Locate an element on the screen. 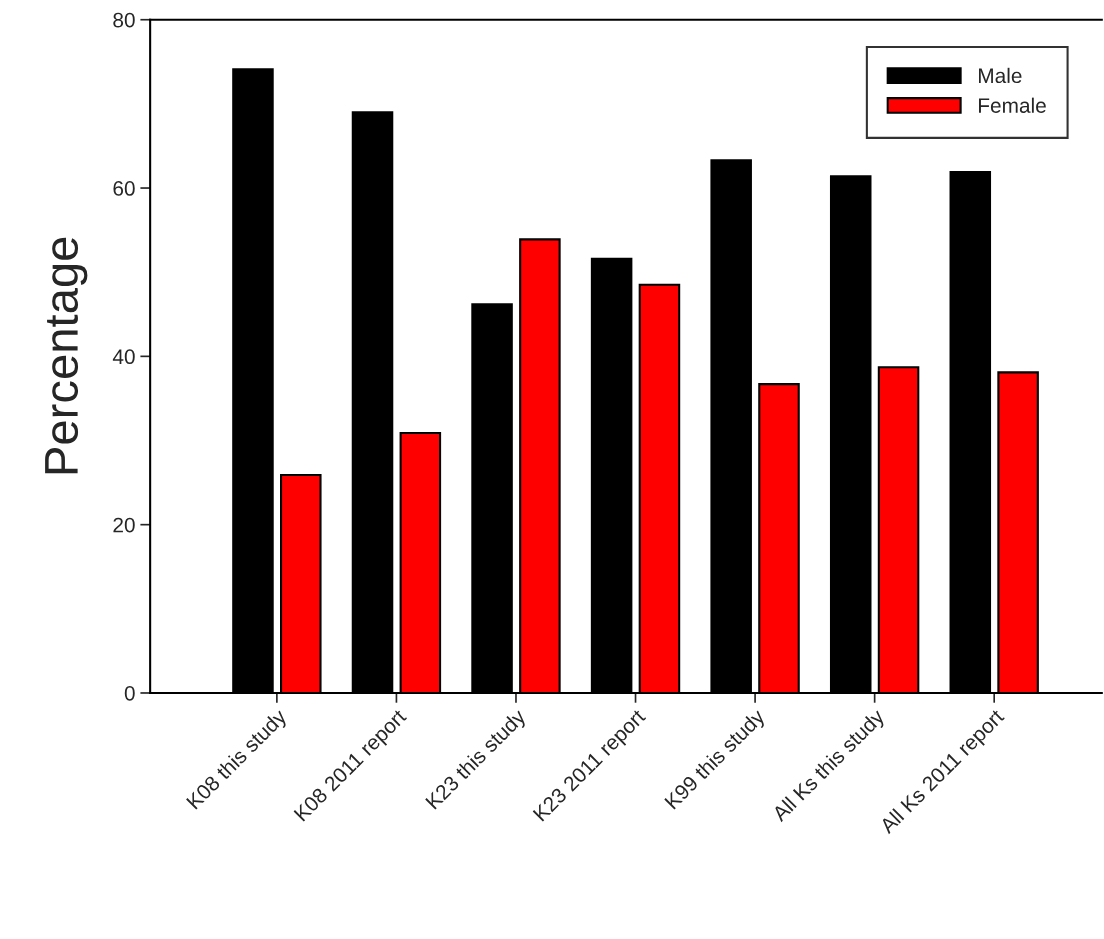 The image size is (1104, 939). y-tick-label: 60 is located at coordinates (124, 188).